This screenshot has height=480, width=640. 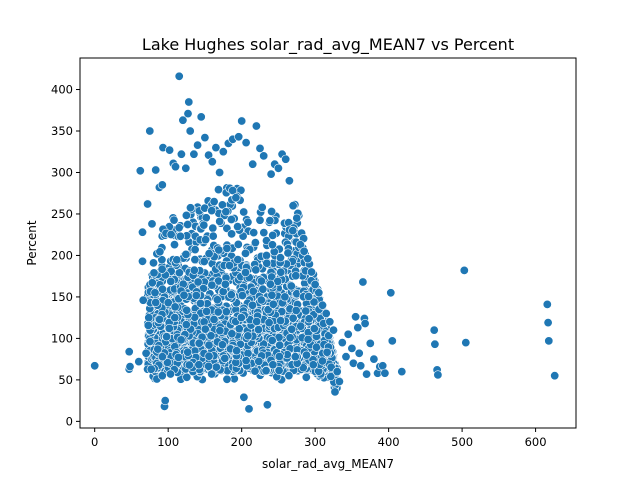 What do you see at coordinates (65, 380) in the screenshot?
I see `y-tick-label: 50` at bounding box center [65, 380].